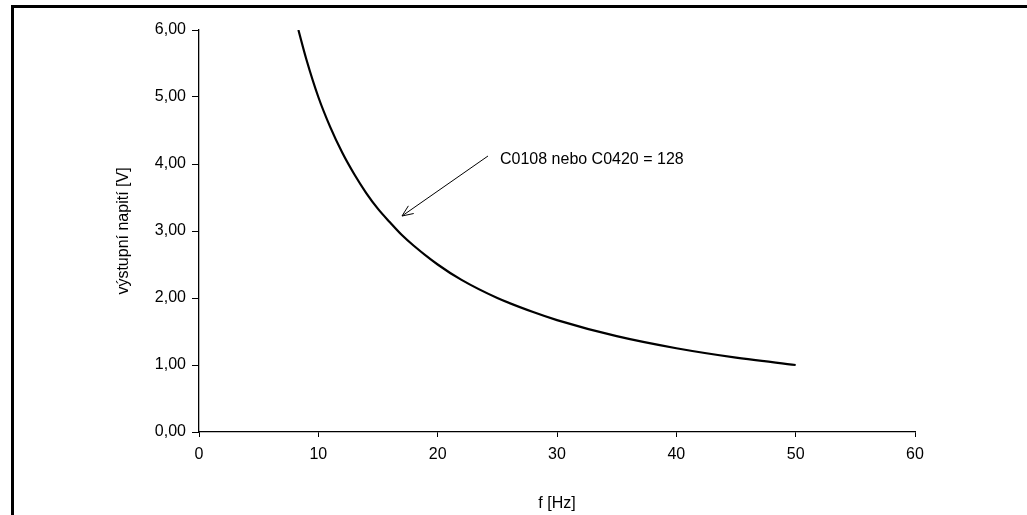 The height and width of the screenshot is (515, 1027). Describe the element at coordinates (795, 454) in the screenshot. I see `x-tick-label: 50` at that location.